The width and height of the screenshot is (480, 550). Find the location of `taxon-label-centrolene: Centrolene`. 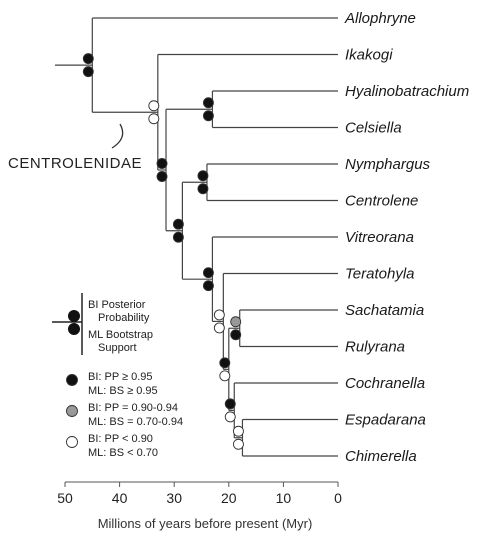

taxon-label-centrolene: Centrolene is located at coordinates (381, 201).